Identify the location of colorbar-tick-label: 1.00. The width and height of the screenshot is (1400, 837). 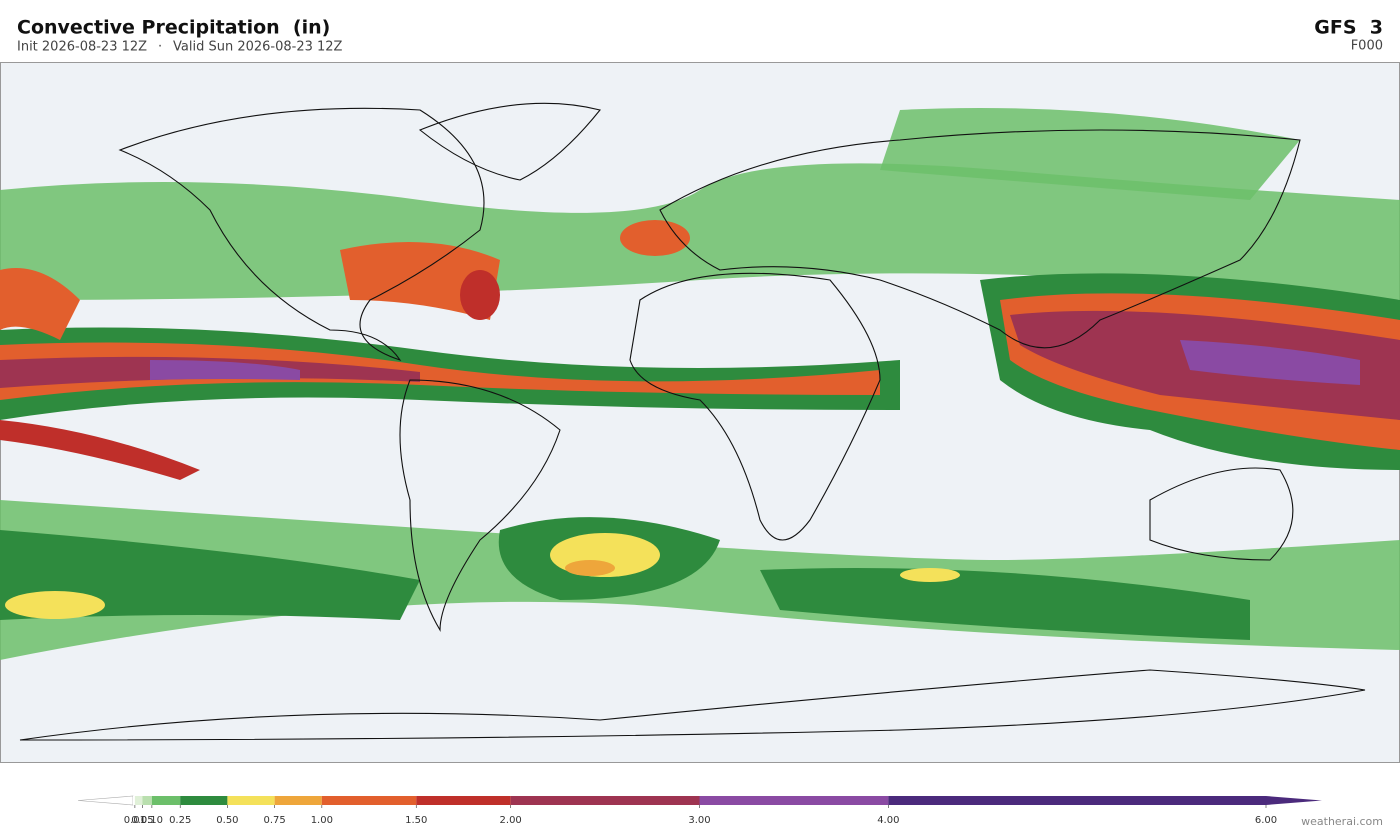
(322, 820).